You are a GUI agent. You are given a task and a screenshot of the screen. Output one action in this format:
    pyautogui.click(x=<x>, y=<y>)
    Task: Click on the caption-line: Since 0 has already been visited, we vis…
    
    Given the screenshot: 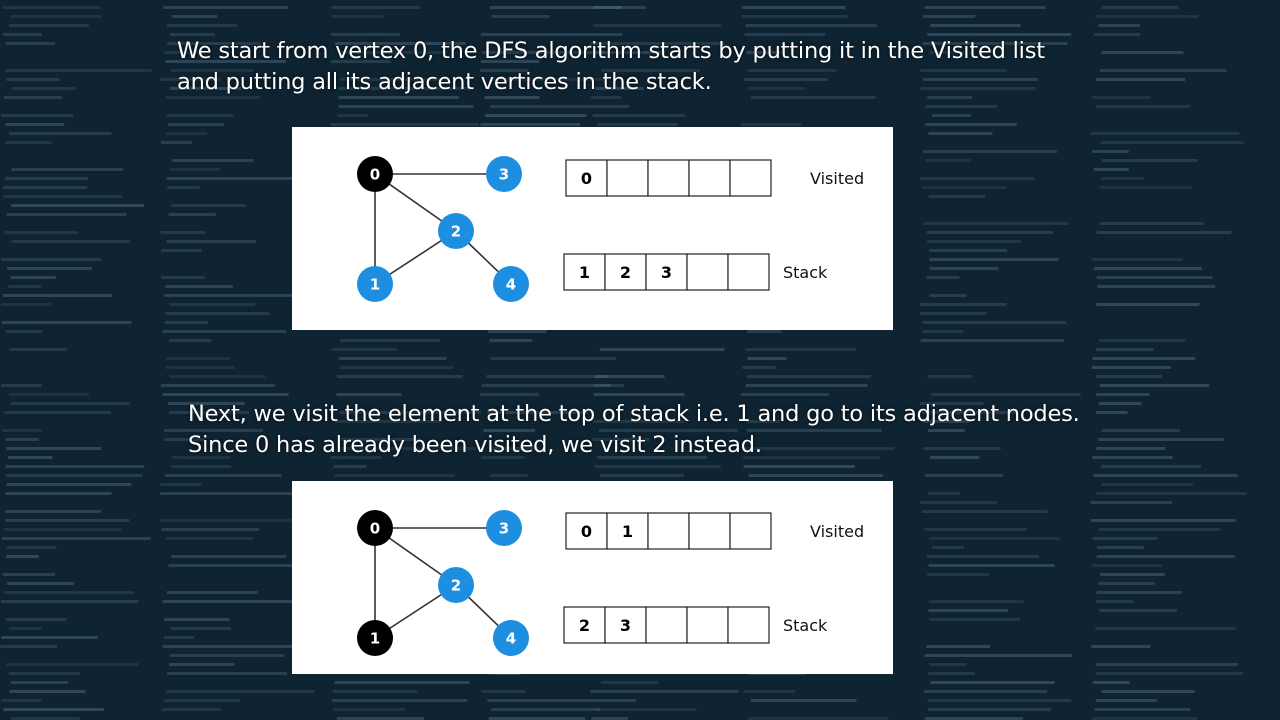 What is the action you would take?
    pyautogui.click(x=475, y=445)
    